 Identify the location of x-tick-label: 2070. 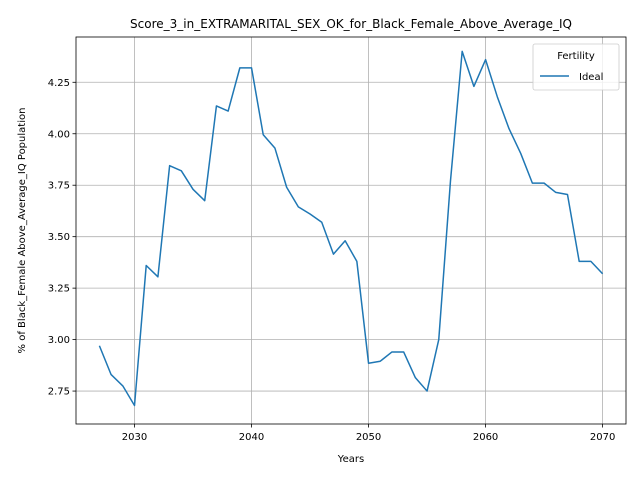
(602, 437).